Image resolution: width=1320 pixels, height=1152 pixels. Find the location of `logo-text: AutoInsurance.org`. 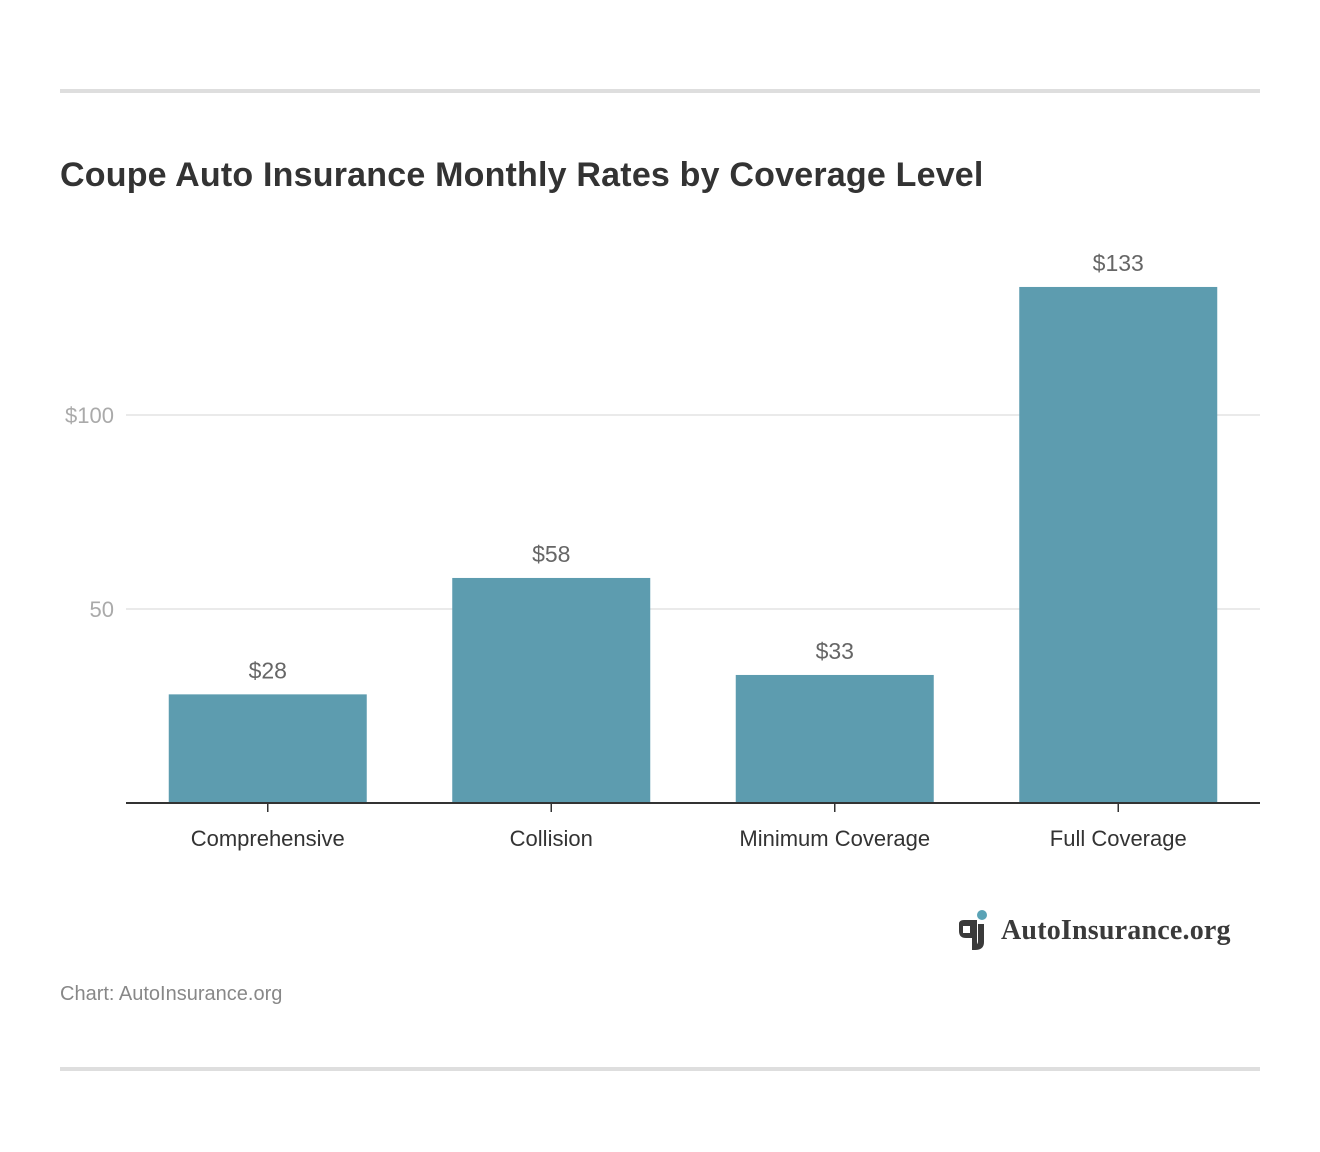

logo-text: AutoInsurance.org is located at coordinates (1116, 930).